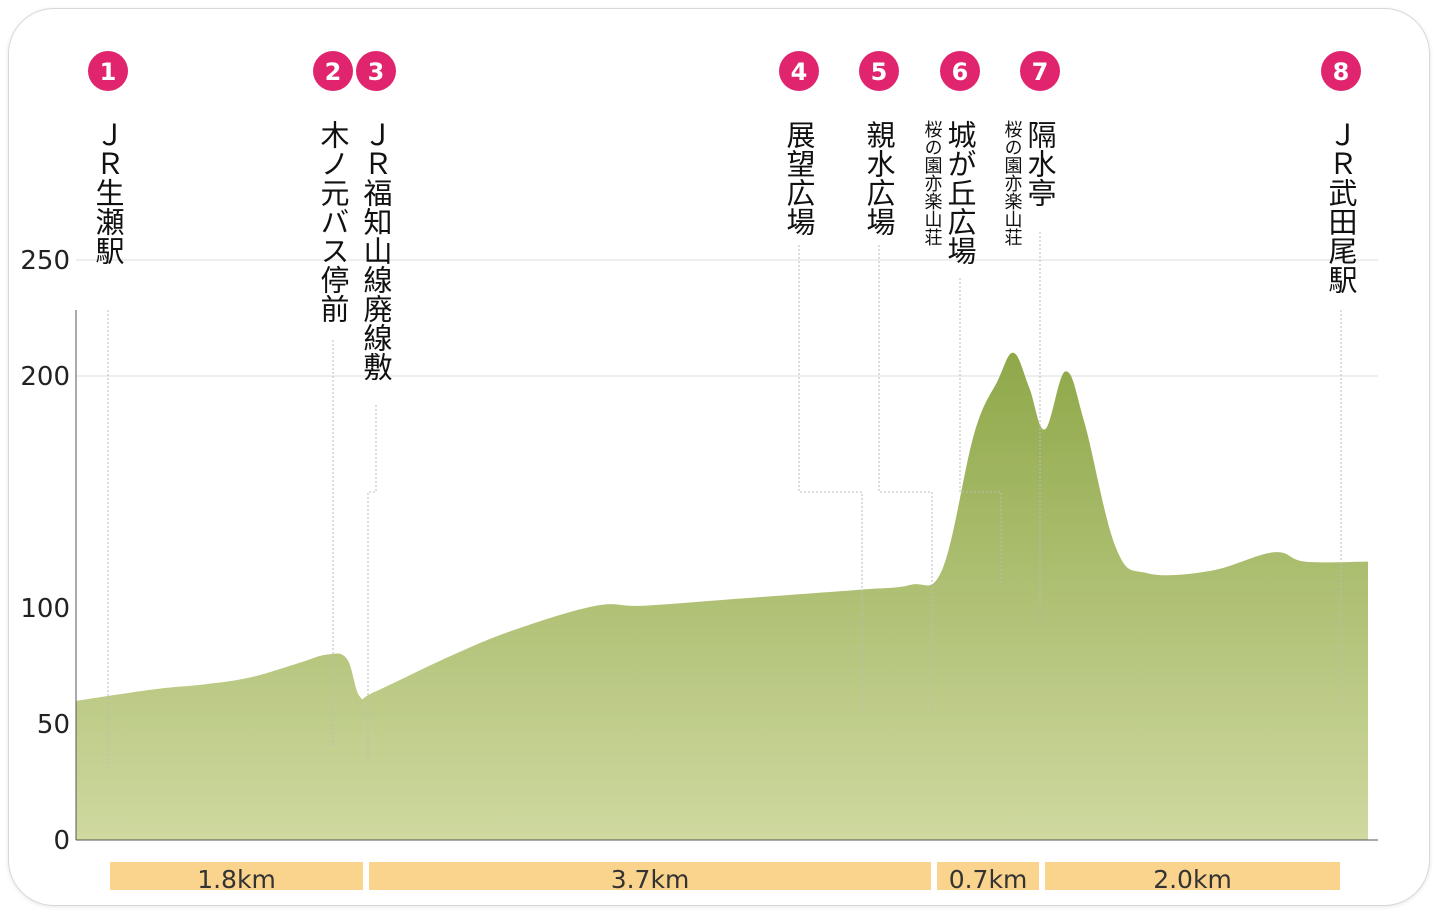 Image resolution: width=1440 pixels, height=915 pixels. I want to click on station-number: 8, so click(1341, 72).